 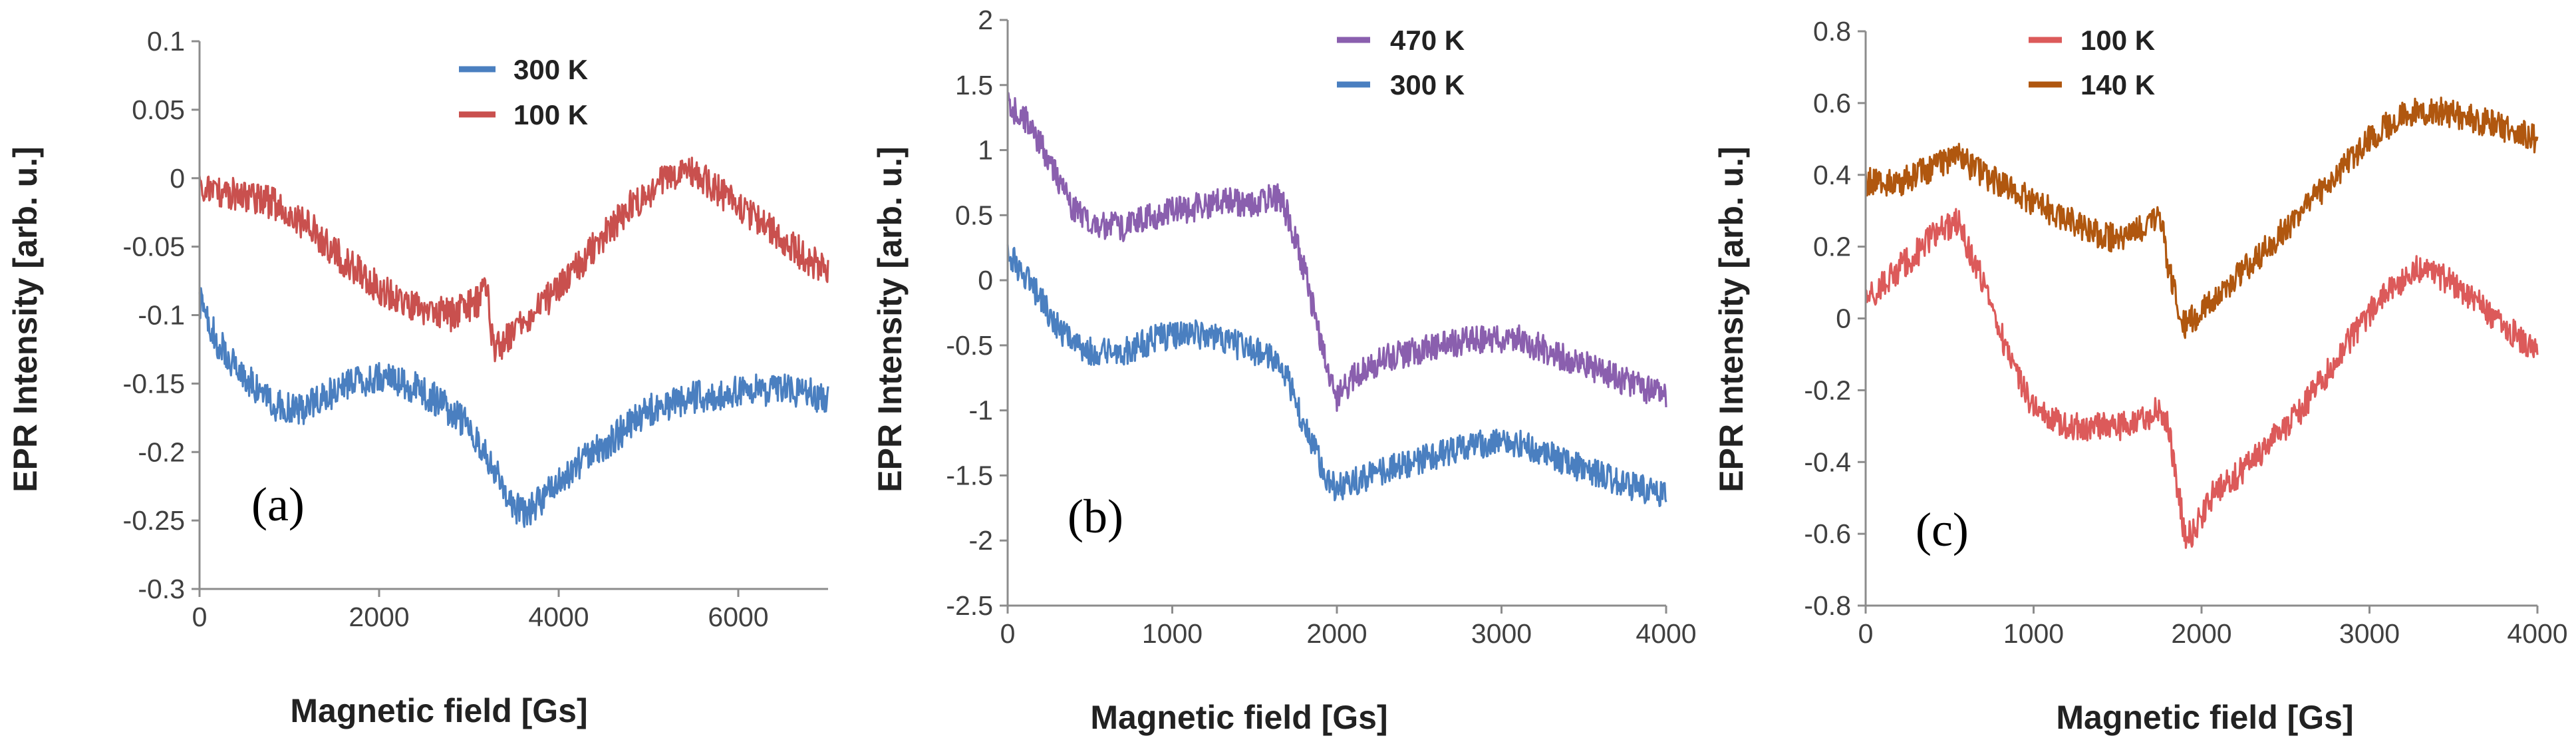 What do you see at coordinates (558, 617) in the screenshot?
I see `chart-a-x-tick-label: 4000` at bounding box center [558, 617].